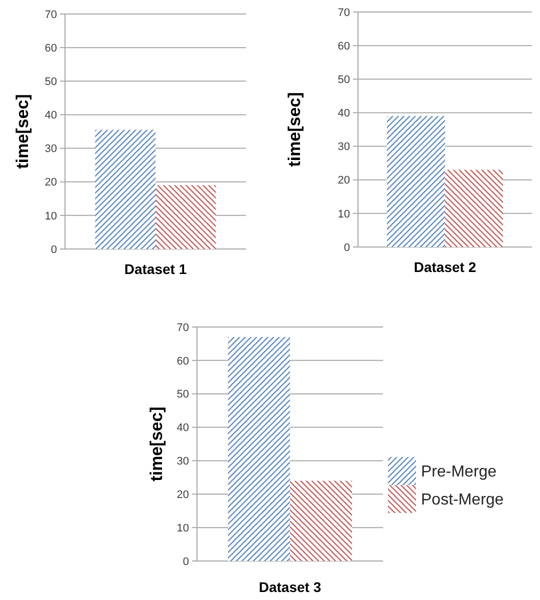  What do you see at coordinates (462, 500) in the screenshot?
I see `legend-label: Post-Merge` at bounding box center [462, 500].